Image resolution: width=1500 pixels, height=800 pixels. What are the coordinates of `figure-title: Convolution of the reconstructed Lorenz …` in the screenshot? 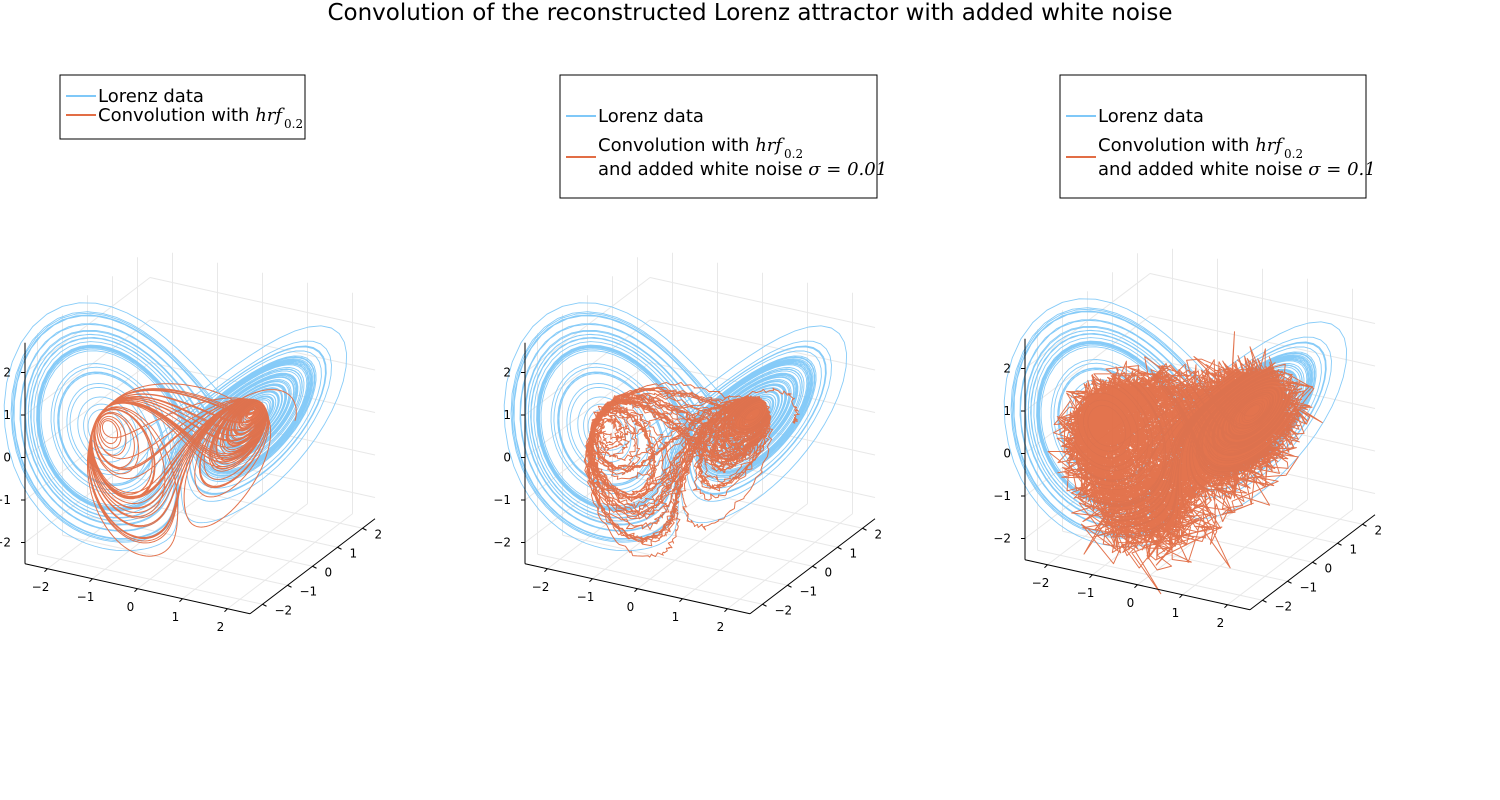 It's located at (750, 13).